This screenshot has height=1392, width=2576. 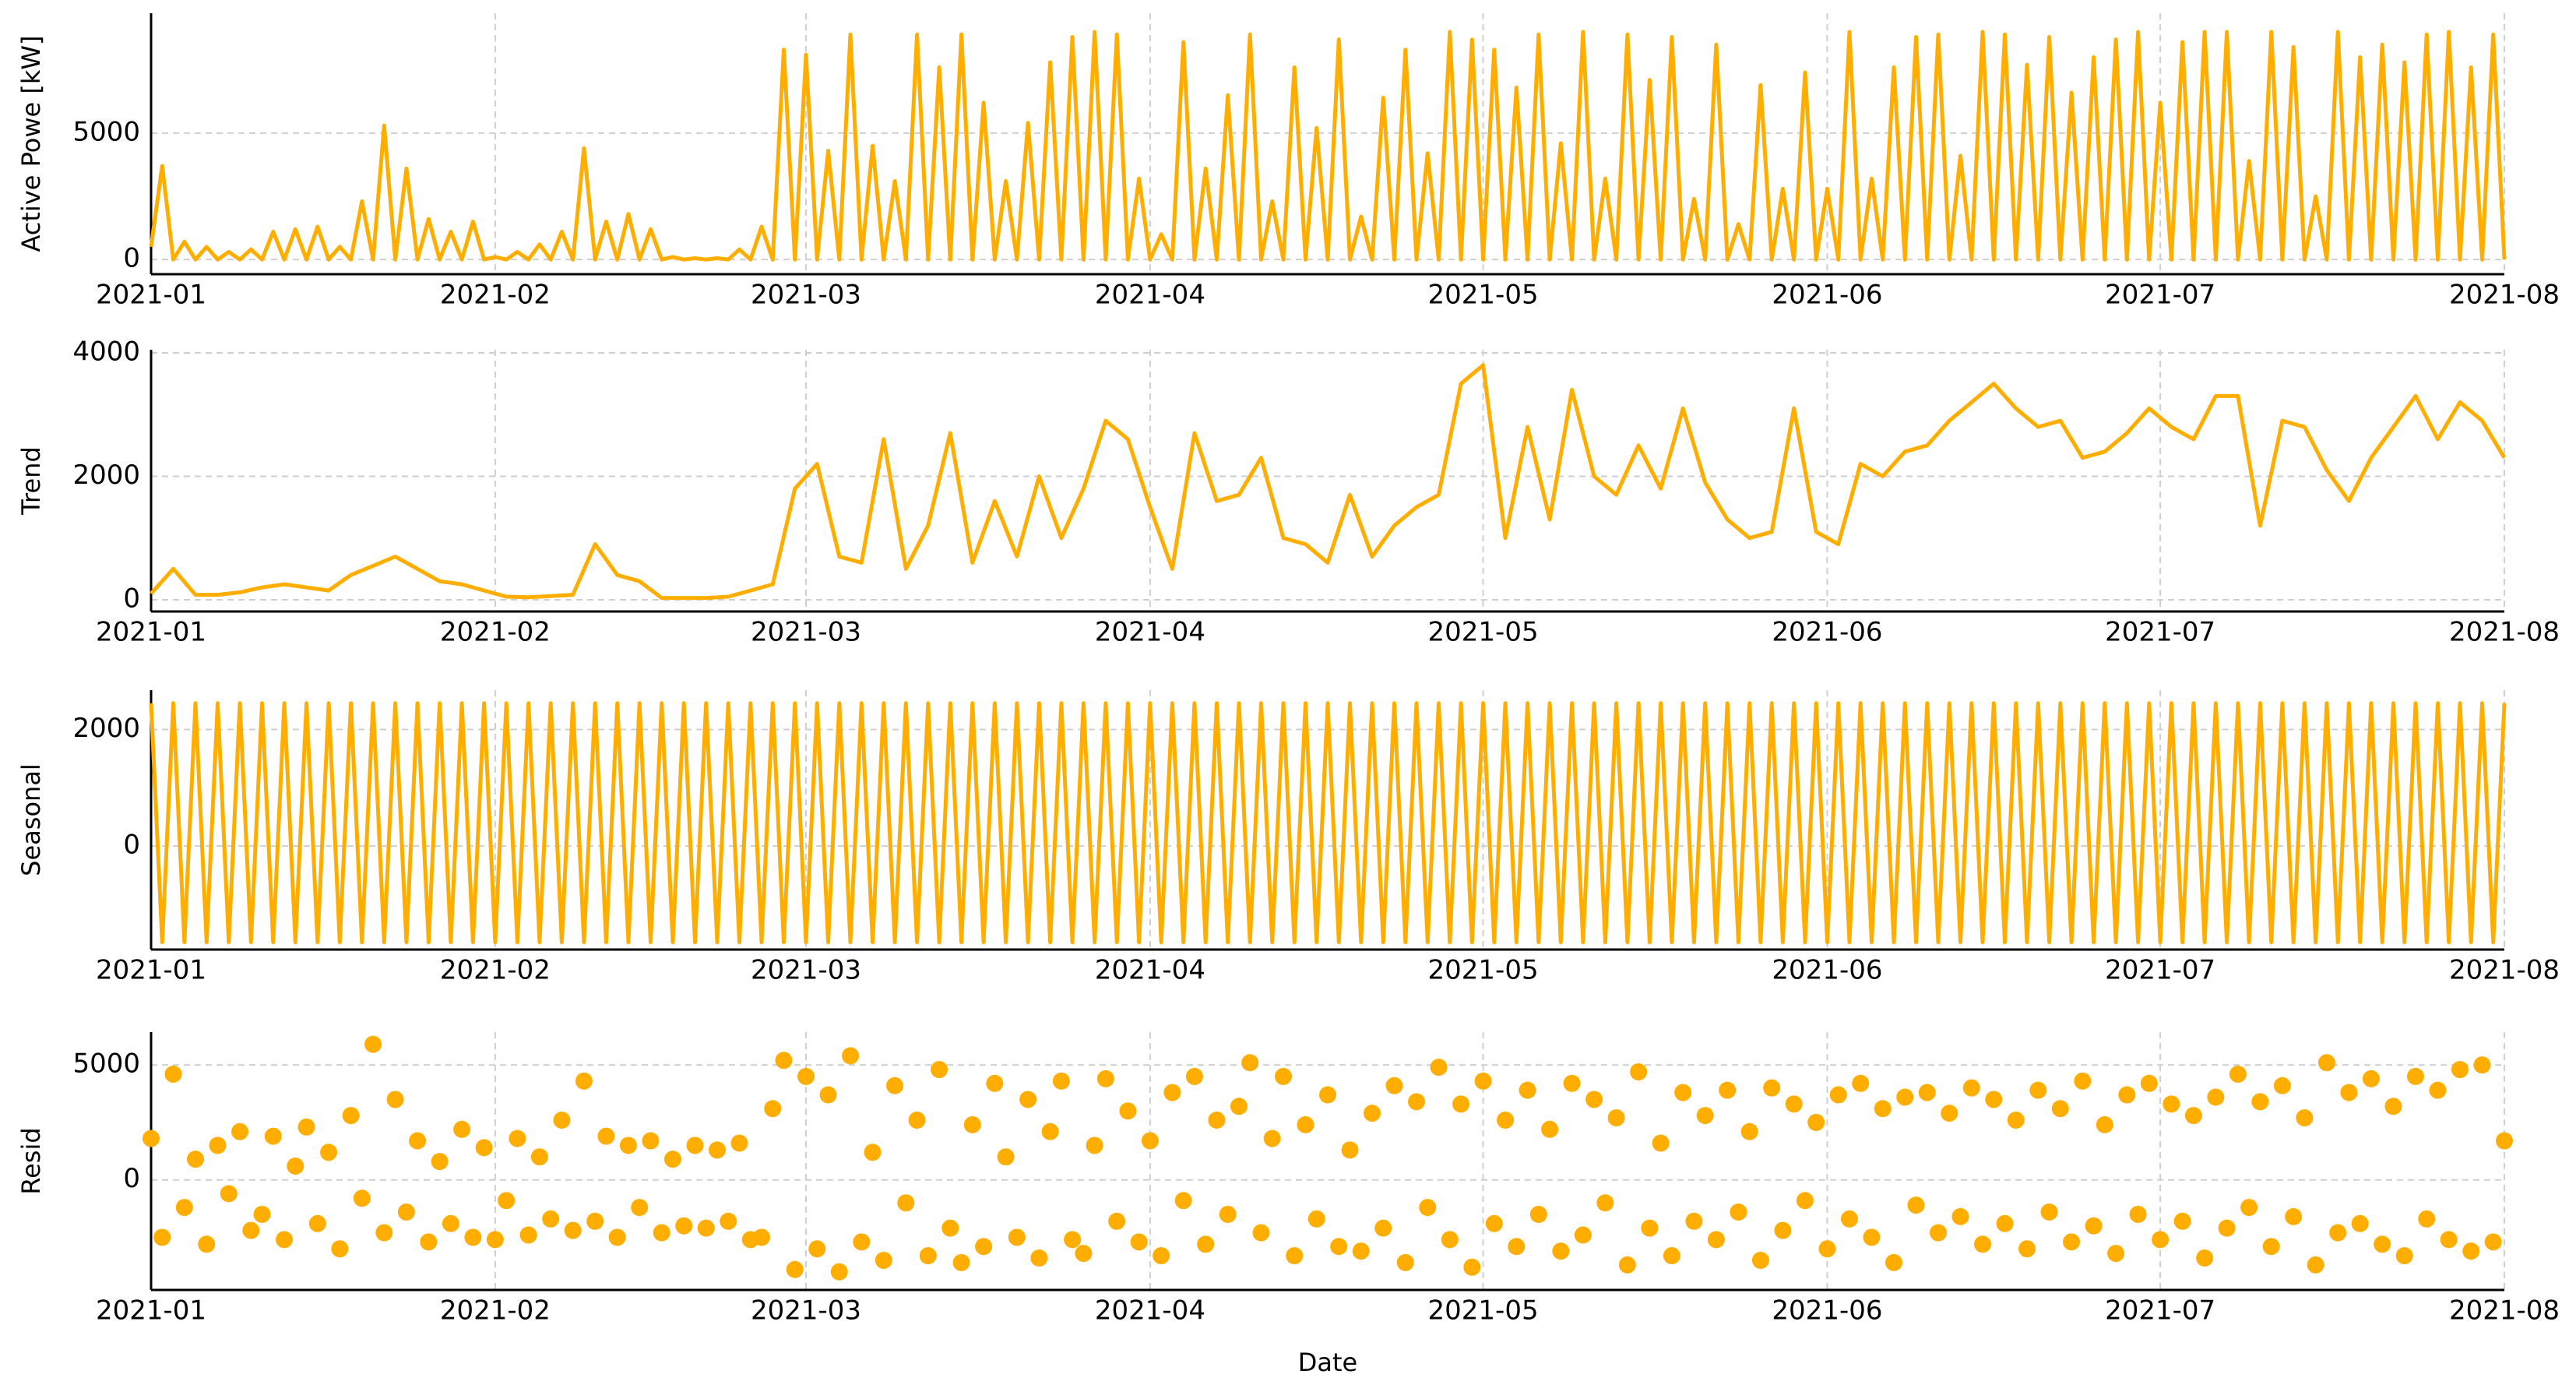 I want to click on y-axis-label: Trend, so click(x=31, y=481).